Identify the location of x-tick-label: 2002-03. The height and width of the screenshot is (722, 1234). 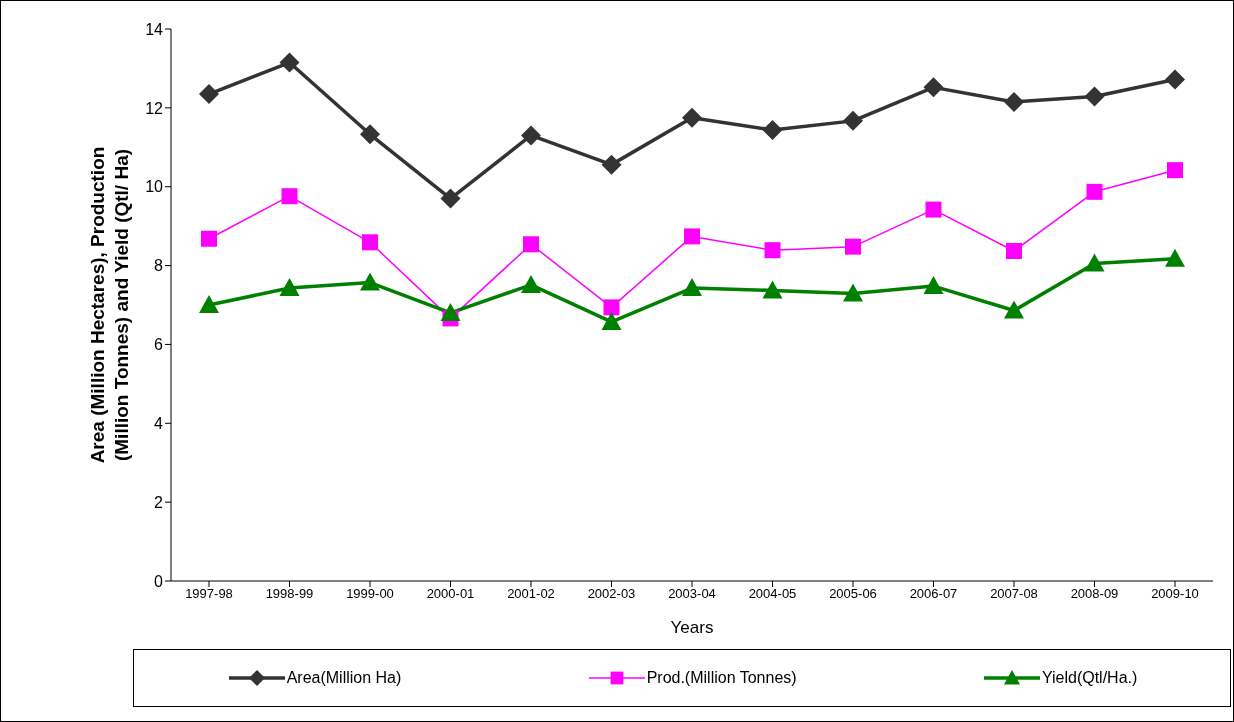
(611, 594).